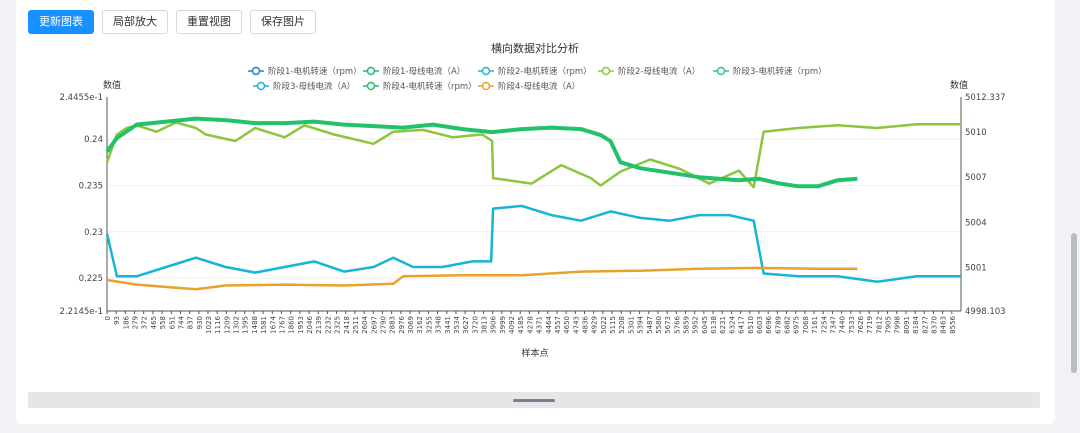 This screenshot has width=1080, height=433. I want to click on x-tick-label: 186, so click(126, 322).